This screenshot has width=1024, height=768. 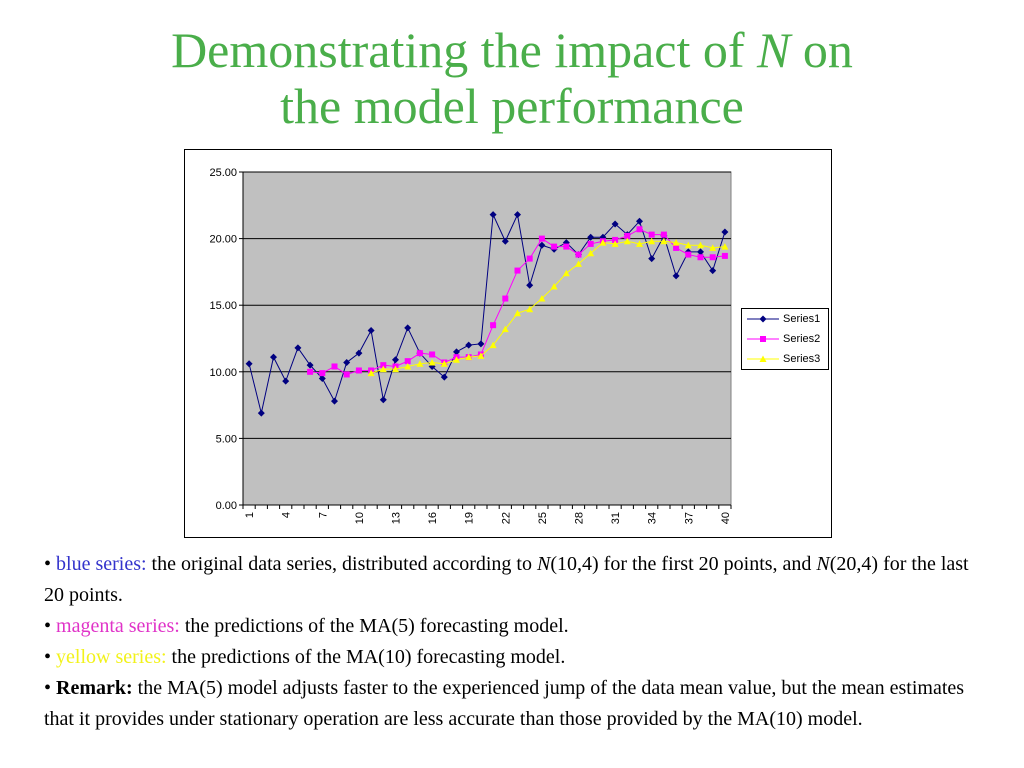 What do you see at coordinates (763, 319) in the screenshot?
I see `legend-marker-series1` at bounding box center [763, 319].